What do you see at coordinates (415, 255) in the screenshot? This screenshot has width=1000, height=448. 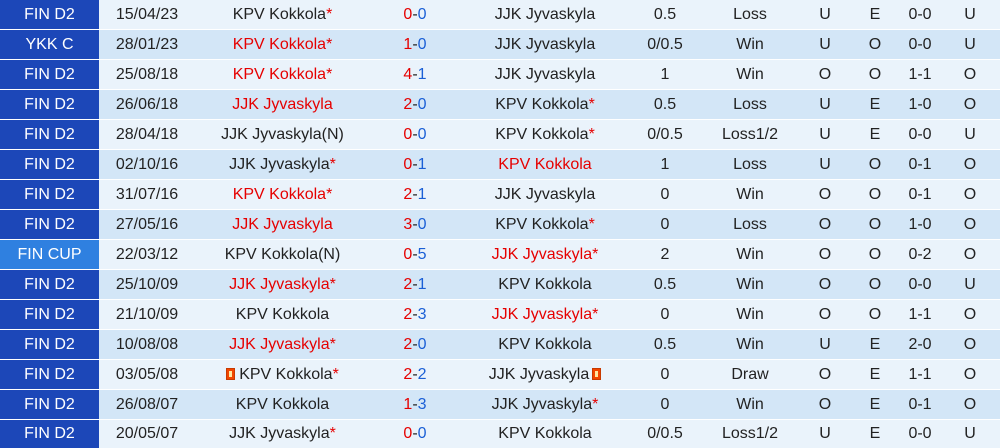 I see `score-cell: 0-5` at bounding box center [415, 255].